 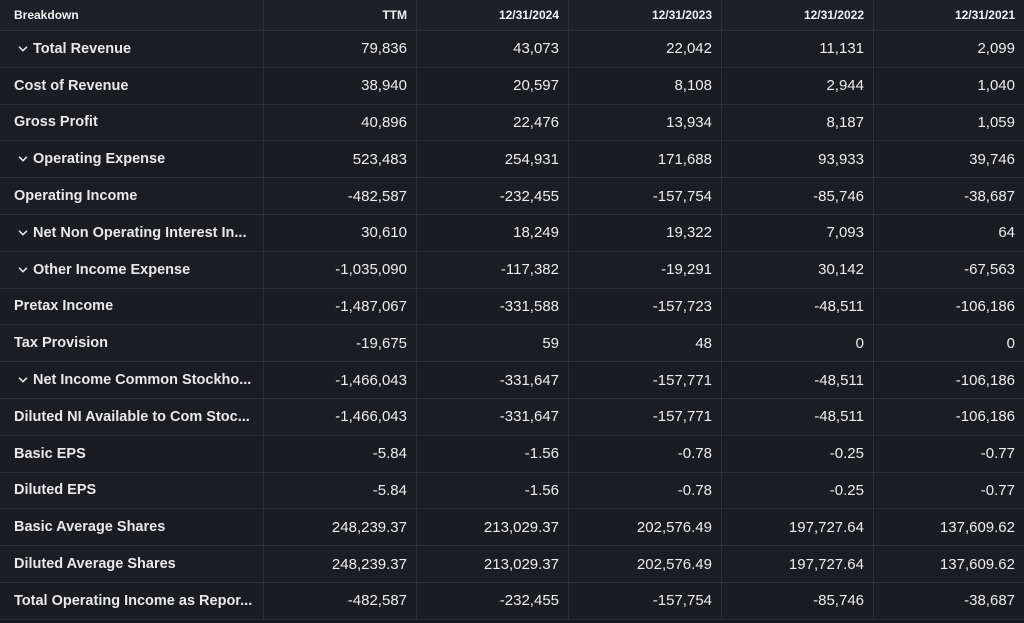 I want to click on row-value-cell: 40,896, so click(x=340, y=122).